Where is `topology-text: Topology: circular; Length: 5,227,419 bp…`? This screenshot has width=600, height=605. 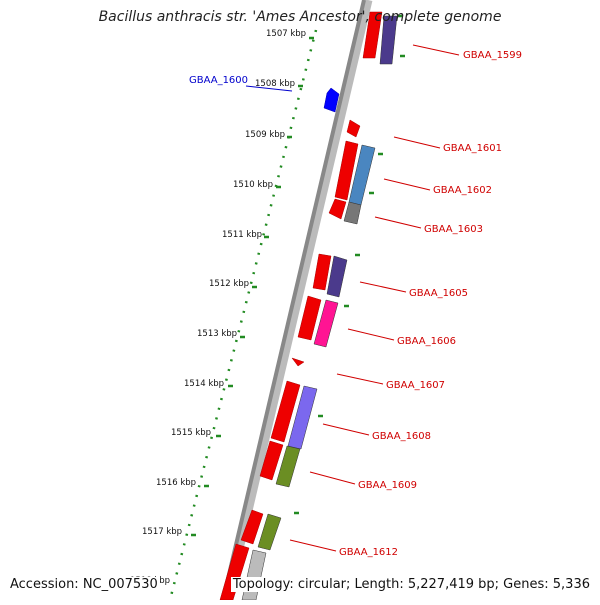 topology-text: Topology: circular; Length: 5,227,419 bp… is located at coordinates (411, 584).